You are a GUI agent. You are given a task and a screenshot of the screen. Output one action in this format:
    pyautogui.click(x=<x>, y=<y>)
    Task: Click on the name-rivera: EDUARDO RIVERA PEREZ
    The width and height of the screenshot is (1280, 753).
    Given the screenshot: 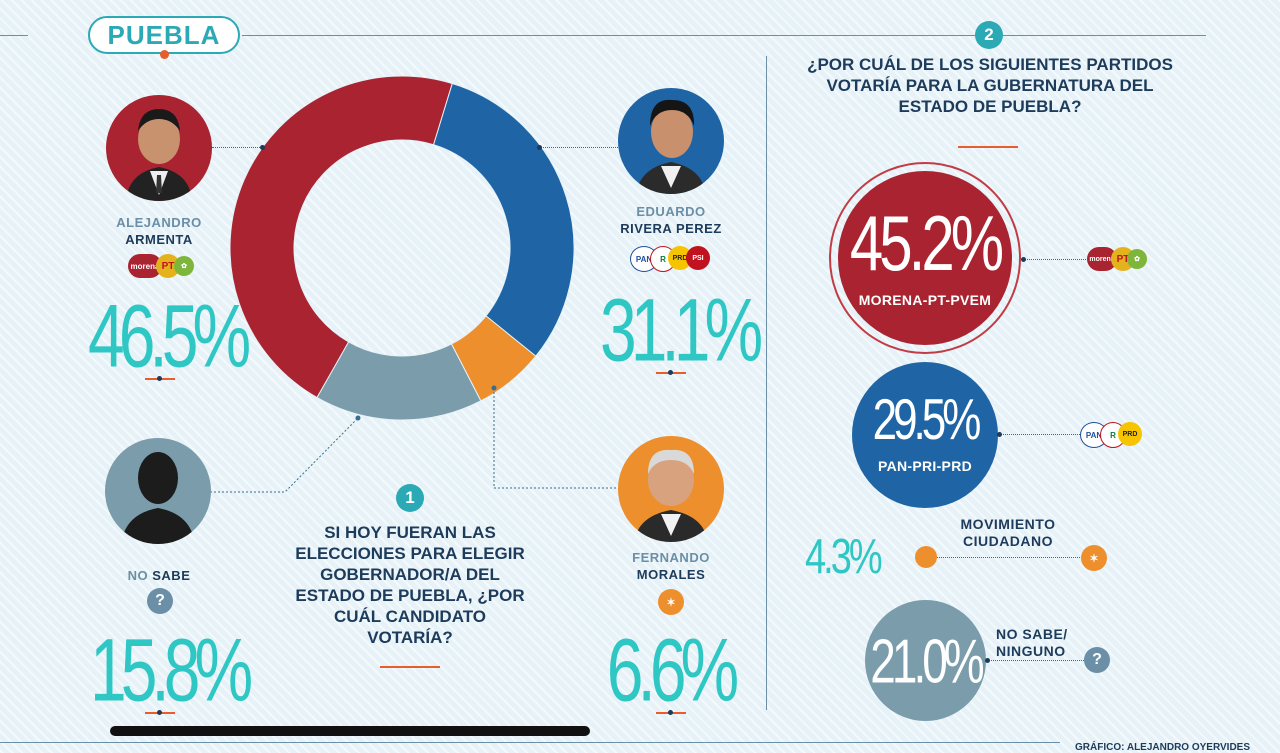 What is the action you would take?
    pyautogui.click(x=671, y=220)
    